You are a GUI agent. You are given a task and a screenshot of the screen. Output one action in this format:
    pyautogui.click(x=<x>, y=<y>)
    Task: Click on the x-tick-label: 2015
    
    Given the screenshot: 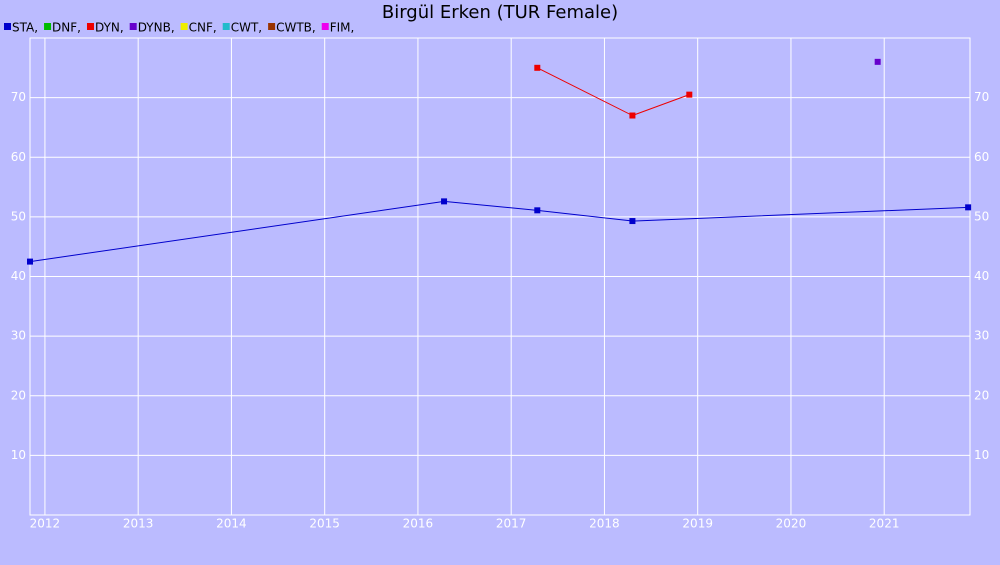 What is the action you would take?
    pyautogui.click(x=324, y=524)
    